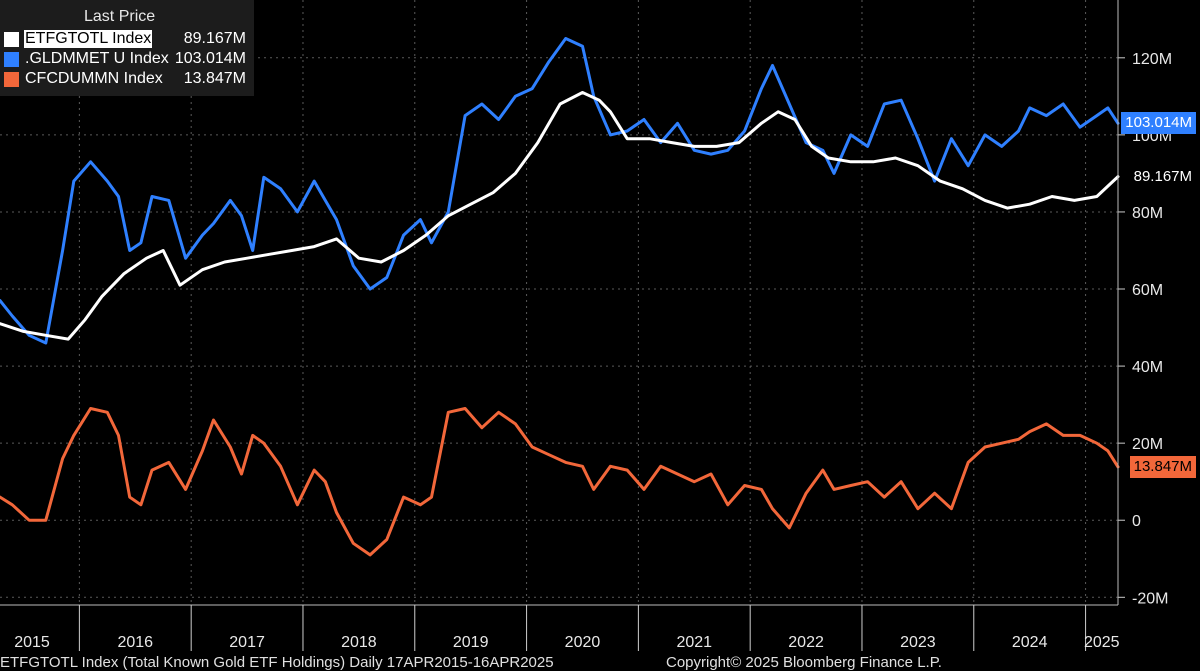 This screenshot has height=671, width=1200. I want to click on legend-item-etfgtotl: ETFGTOTL Index 89.167M, so click(127, 39).